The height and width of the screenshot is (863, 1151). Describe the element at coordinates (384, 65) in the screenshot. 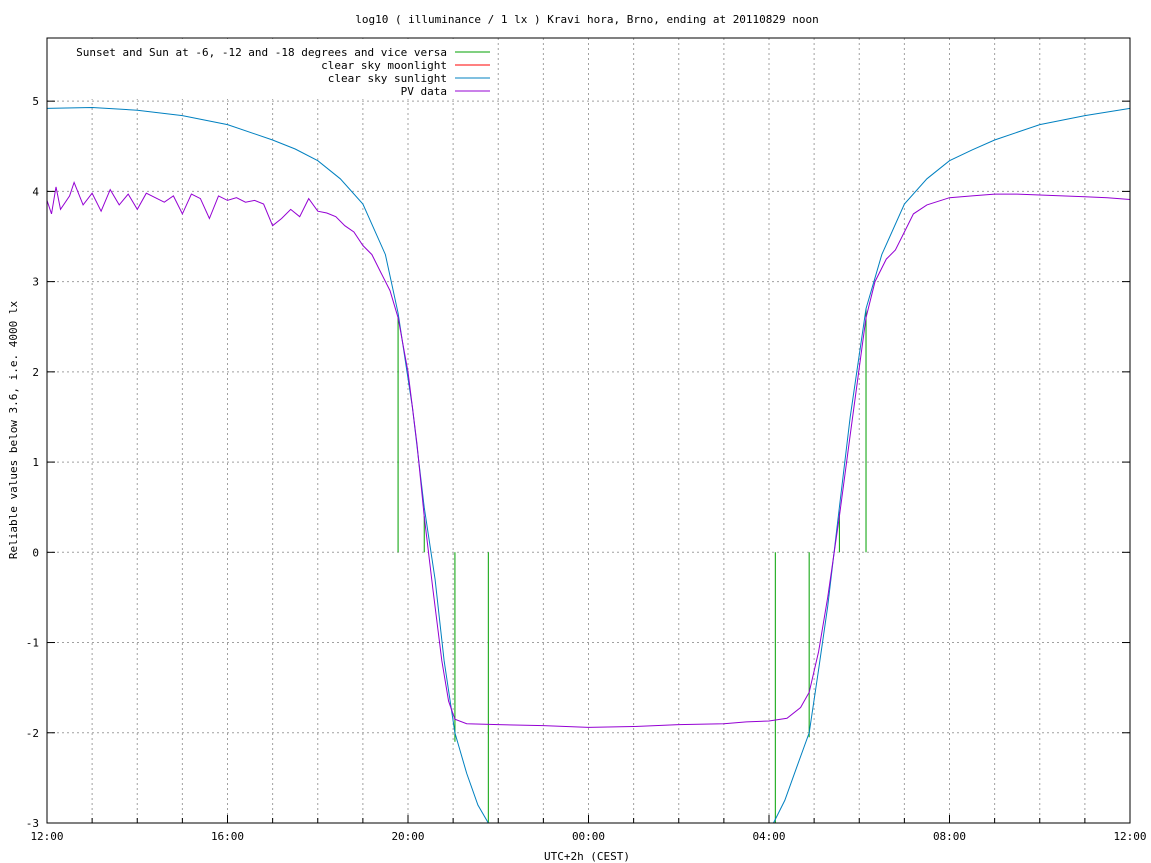

I see `legend-label: clear sky moonlight` at that location.